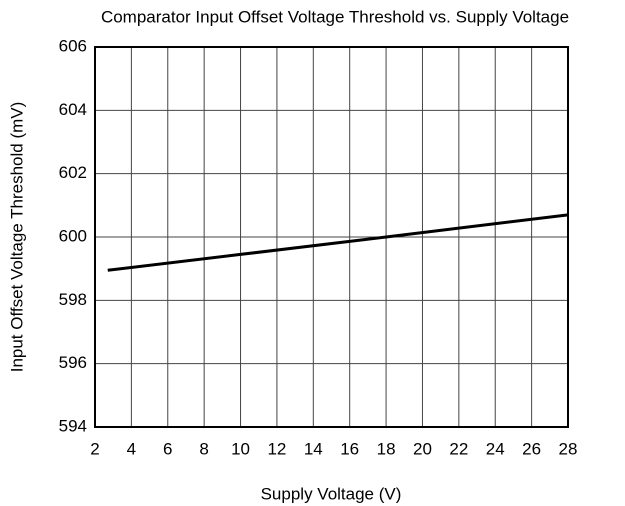 Image resolution: width=625 pixels, height=506 pixels. Describe the element at coordinates (276, 448) in the screenshot. I see `x-tick-label: 12` at that location.